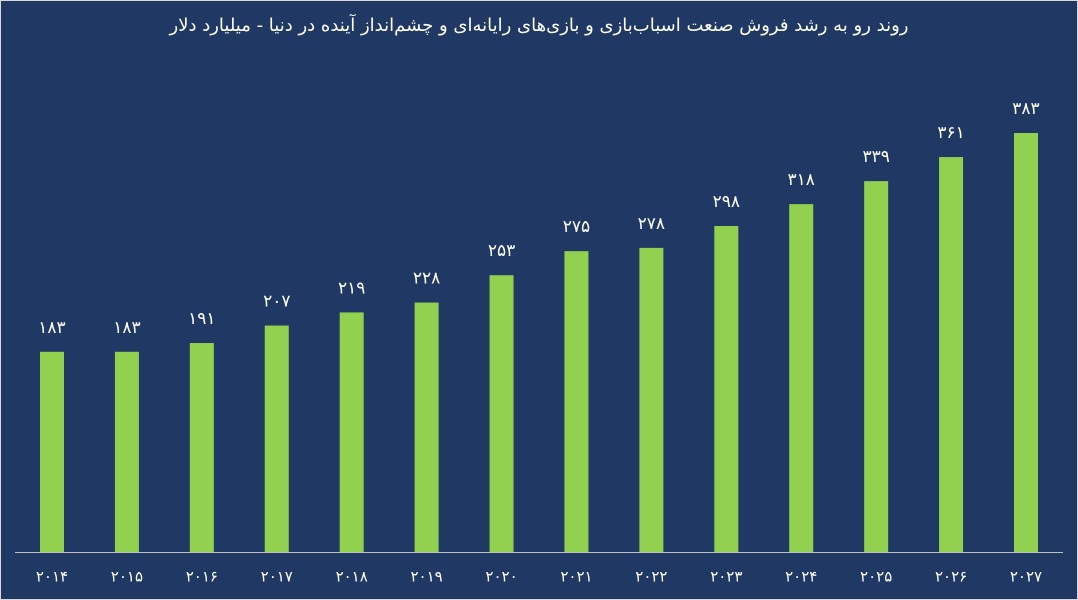 This screenshot has height=600, width=1078. I want to click on value-label: ۲۹۸, so click(726, 202).